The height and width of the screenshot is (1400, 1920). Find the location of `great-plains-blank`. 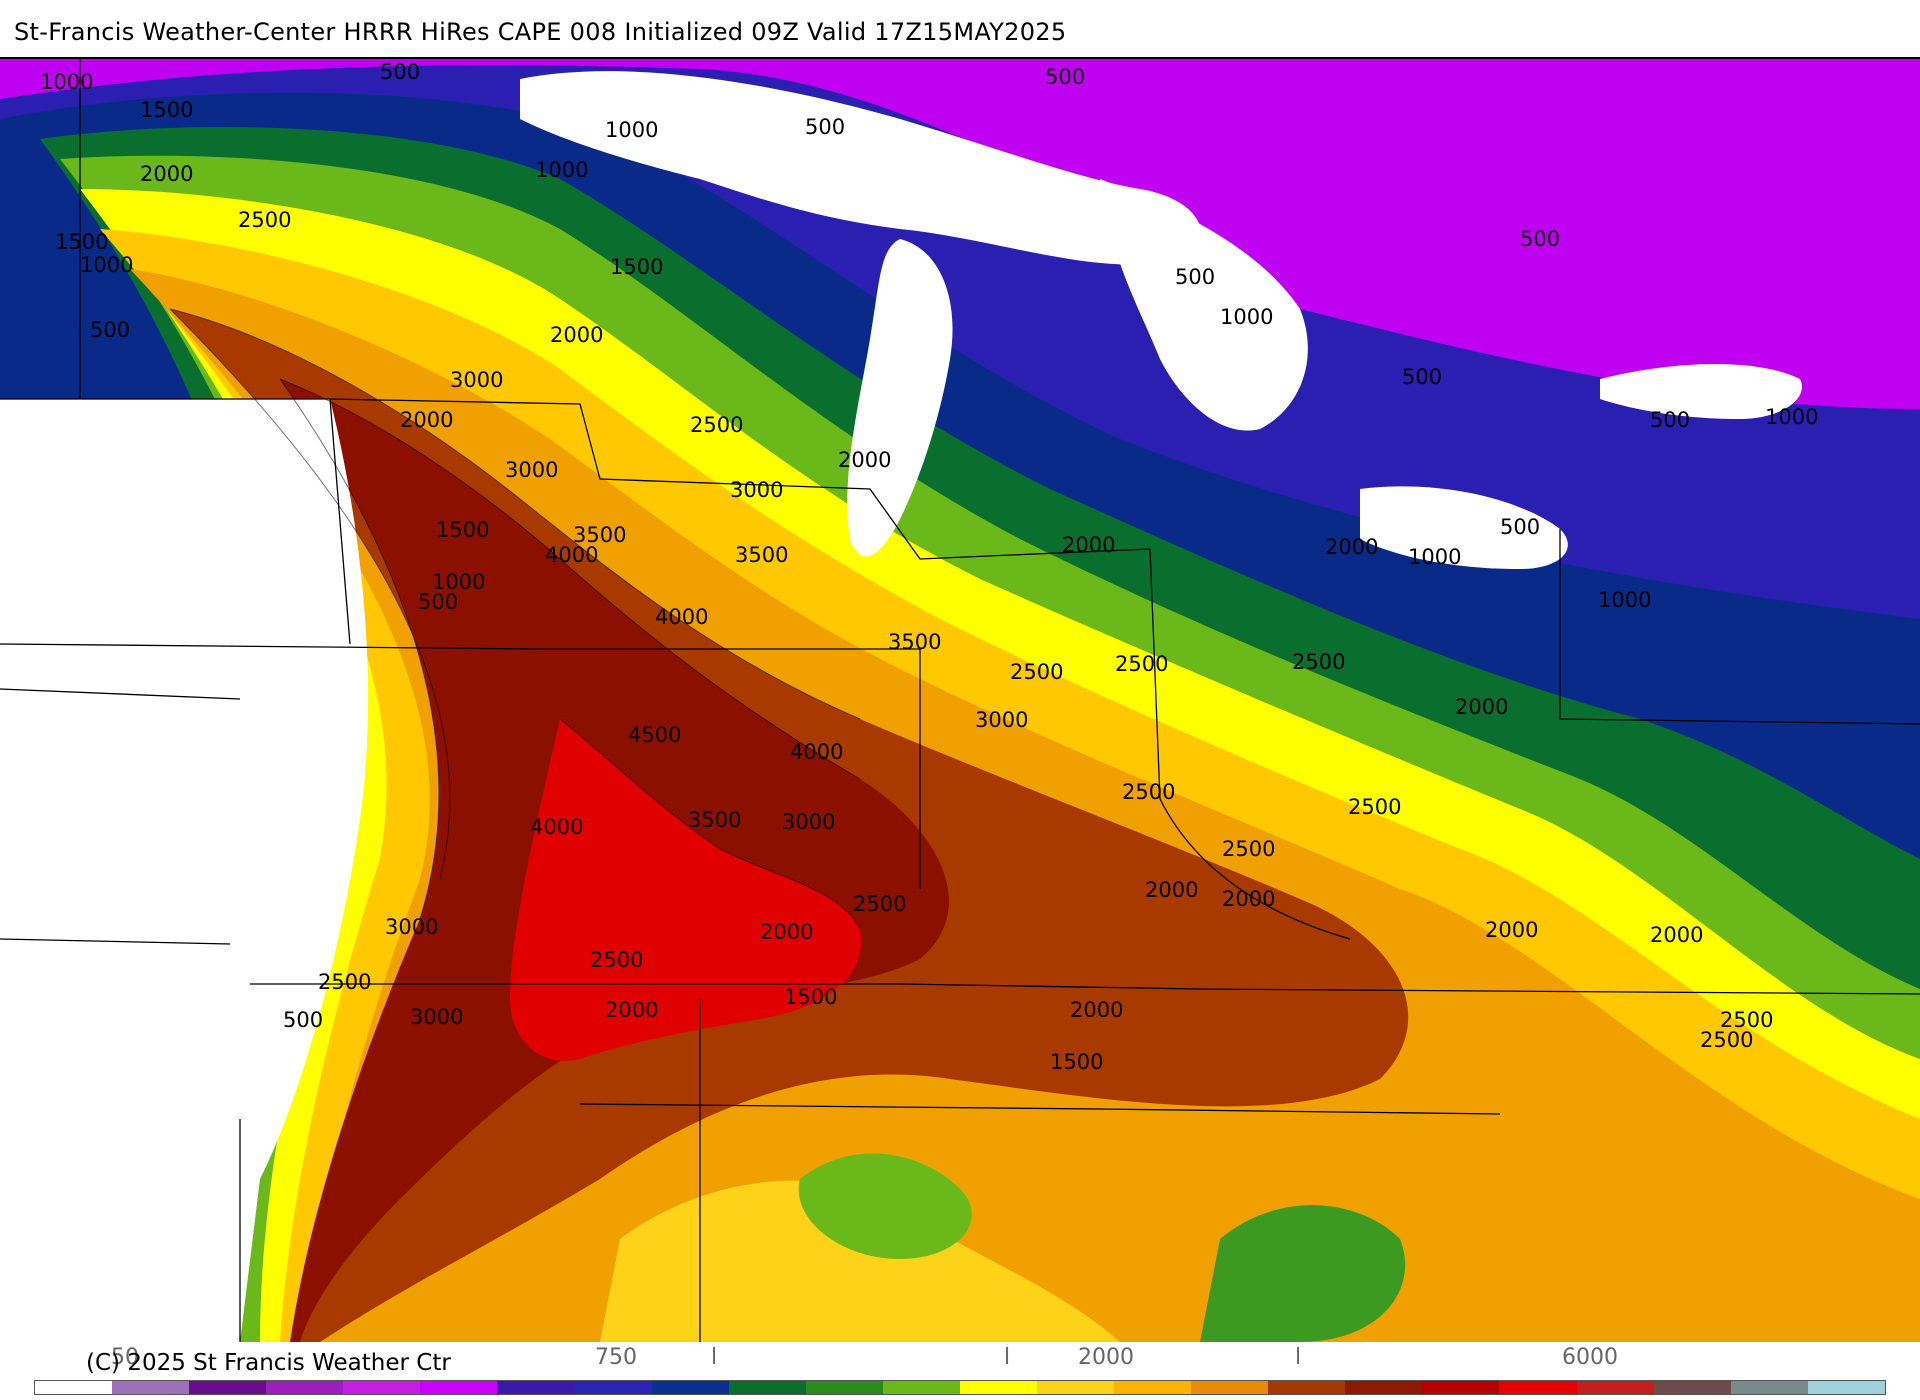

great-plains-blank is located at coordinates (184, 870).